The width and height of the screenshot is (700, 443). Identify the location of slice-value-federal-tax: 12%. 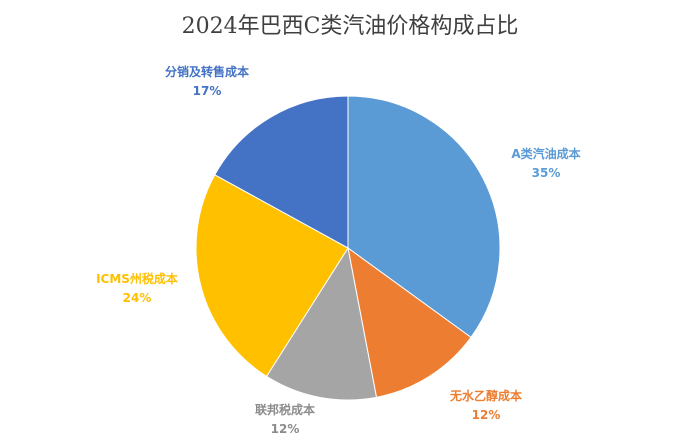
(285, 429).